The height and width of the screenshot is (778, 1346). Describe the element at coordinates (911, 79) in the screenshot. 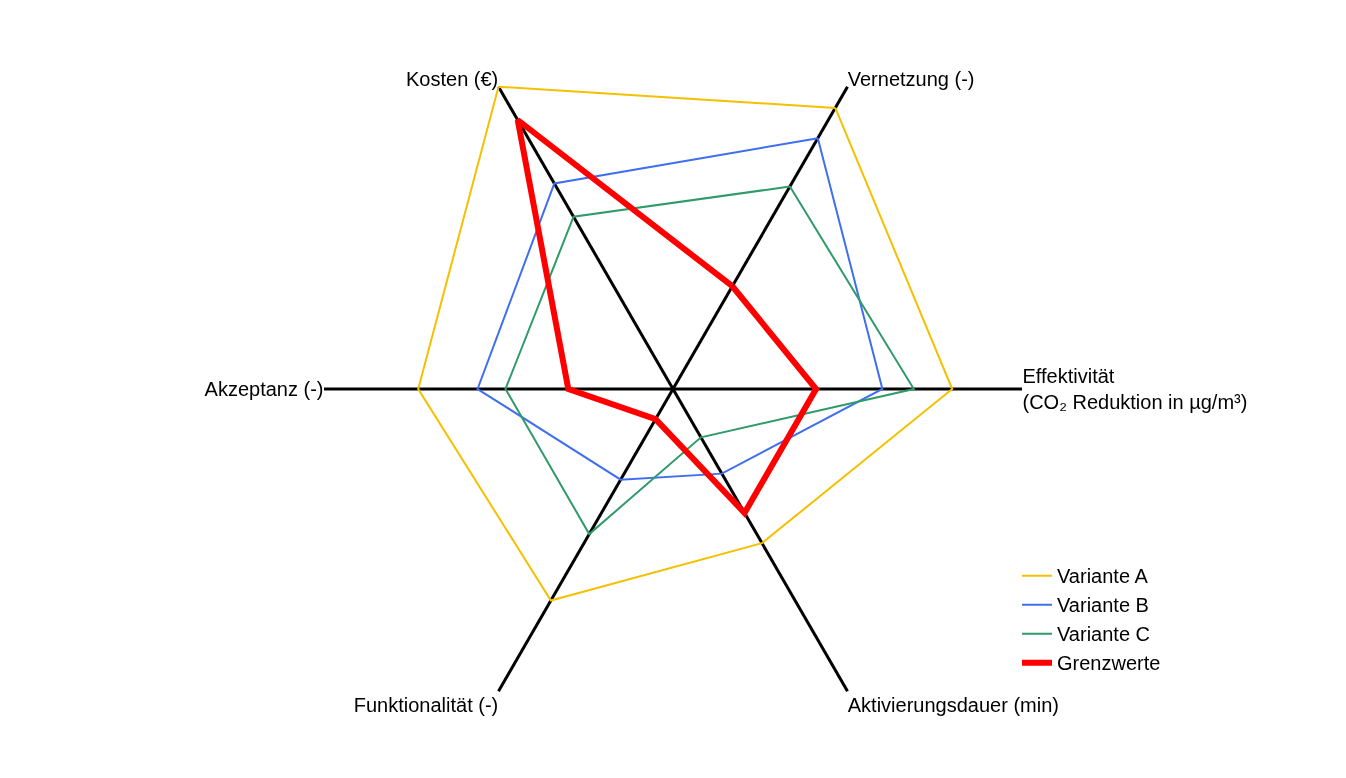

I see `spoke-label: Vernetzung (-)` at that location.